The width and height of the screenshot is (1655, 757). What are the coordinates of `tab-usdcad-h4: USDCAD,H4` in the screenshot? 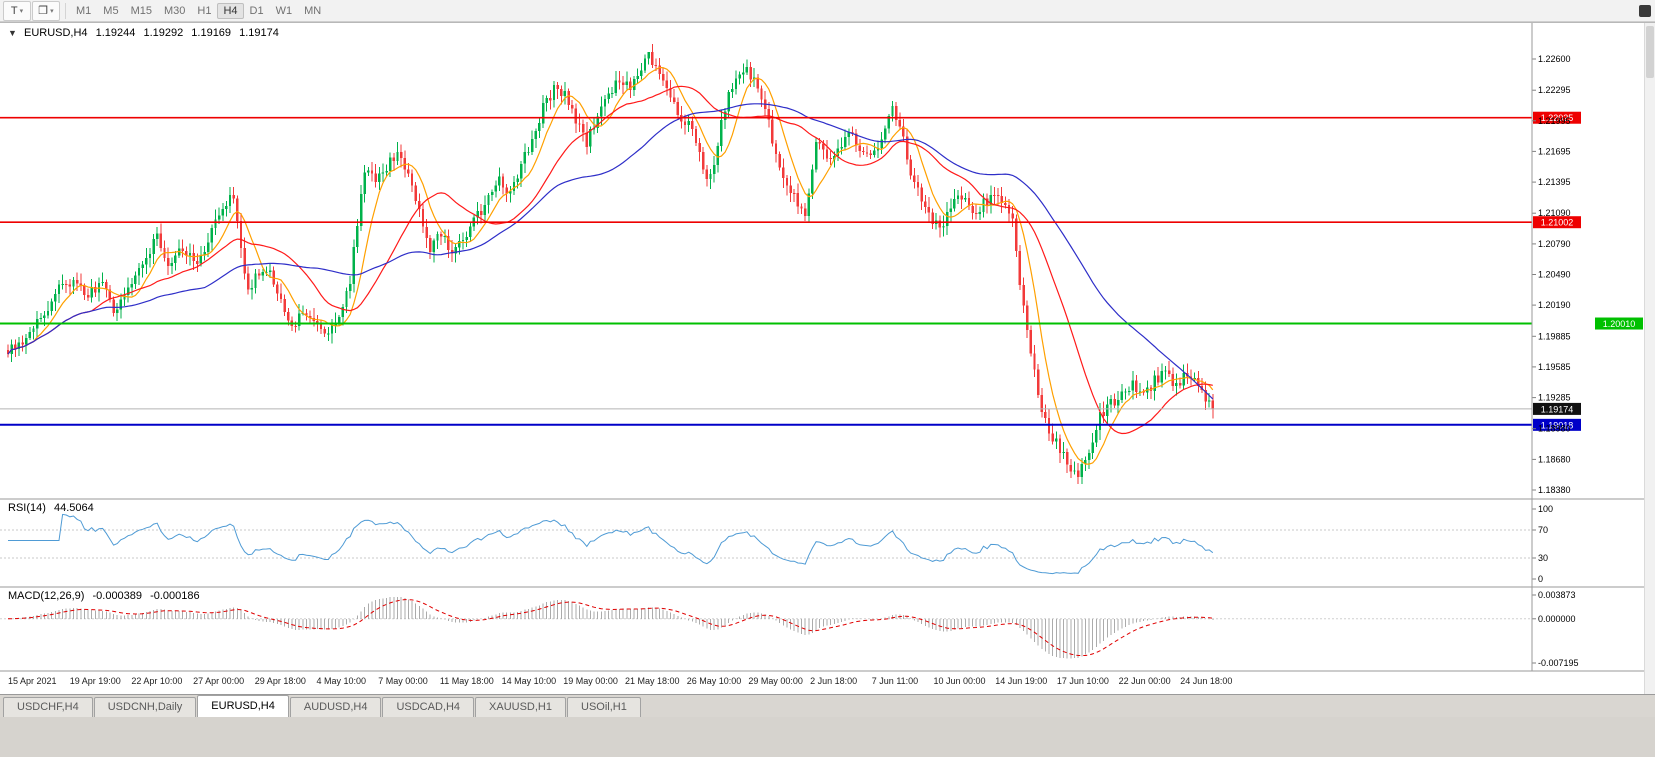 It's located at (428, 707).